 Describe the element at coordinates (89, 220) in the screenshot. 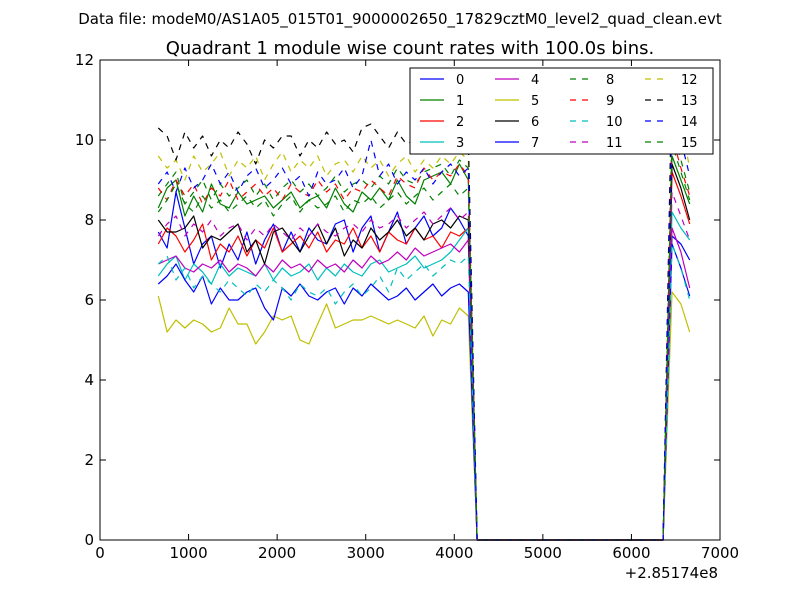

I see `y-tick-label: 8` at that location.